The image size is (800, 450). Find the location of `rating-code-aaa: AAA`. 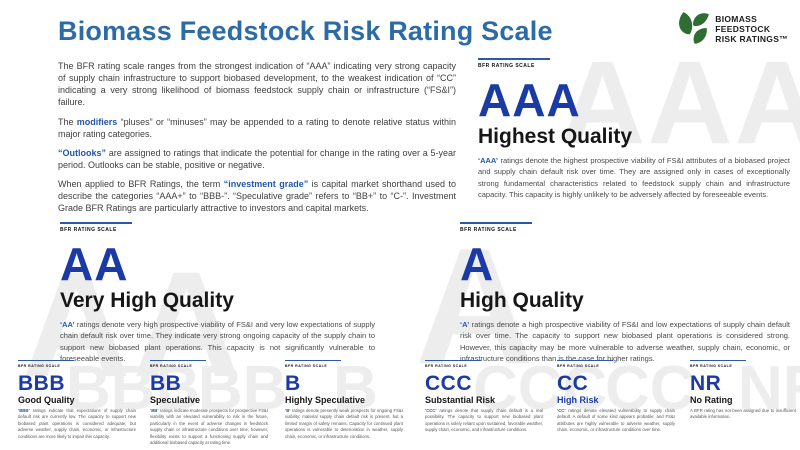

rating-code-aaa: AAA is located at coordinates (529, 100).